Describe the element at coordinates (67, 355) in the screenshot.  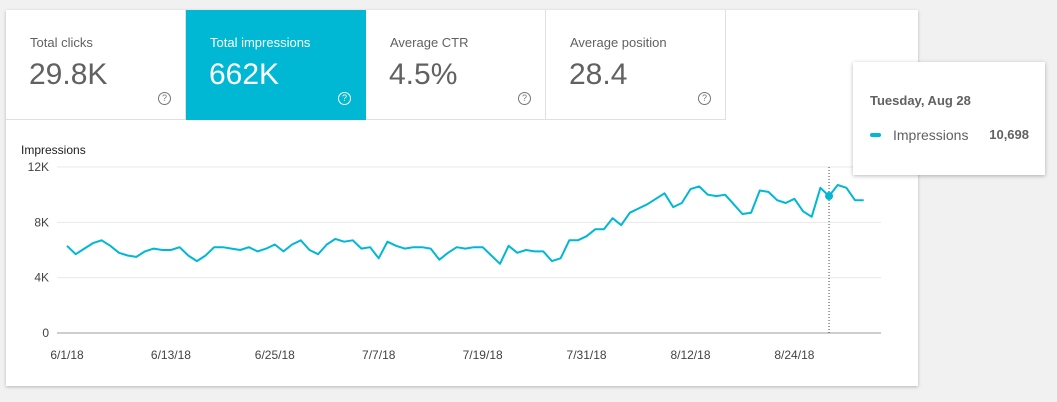
I see `x-tick-label: 6/1/18` at that location.